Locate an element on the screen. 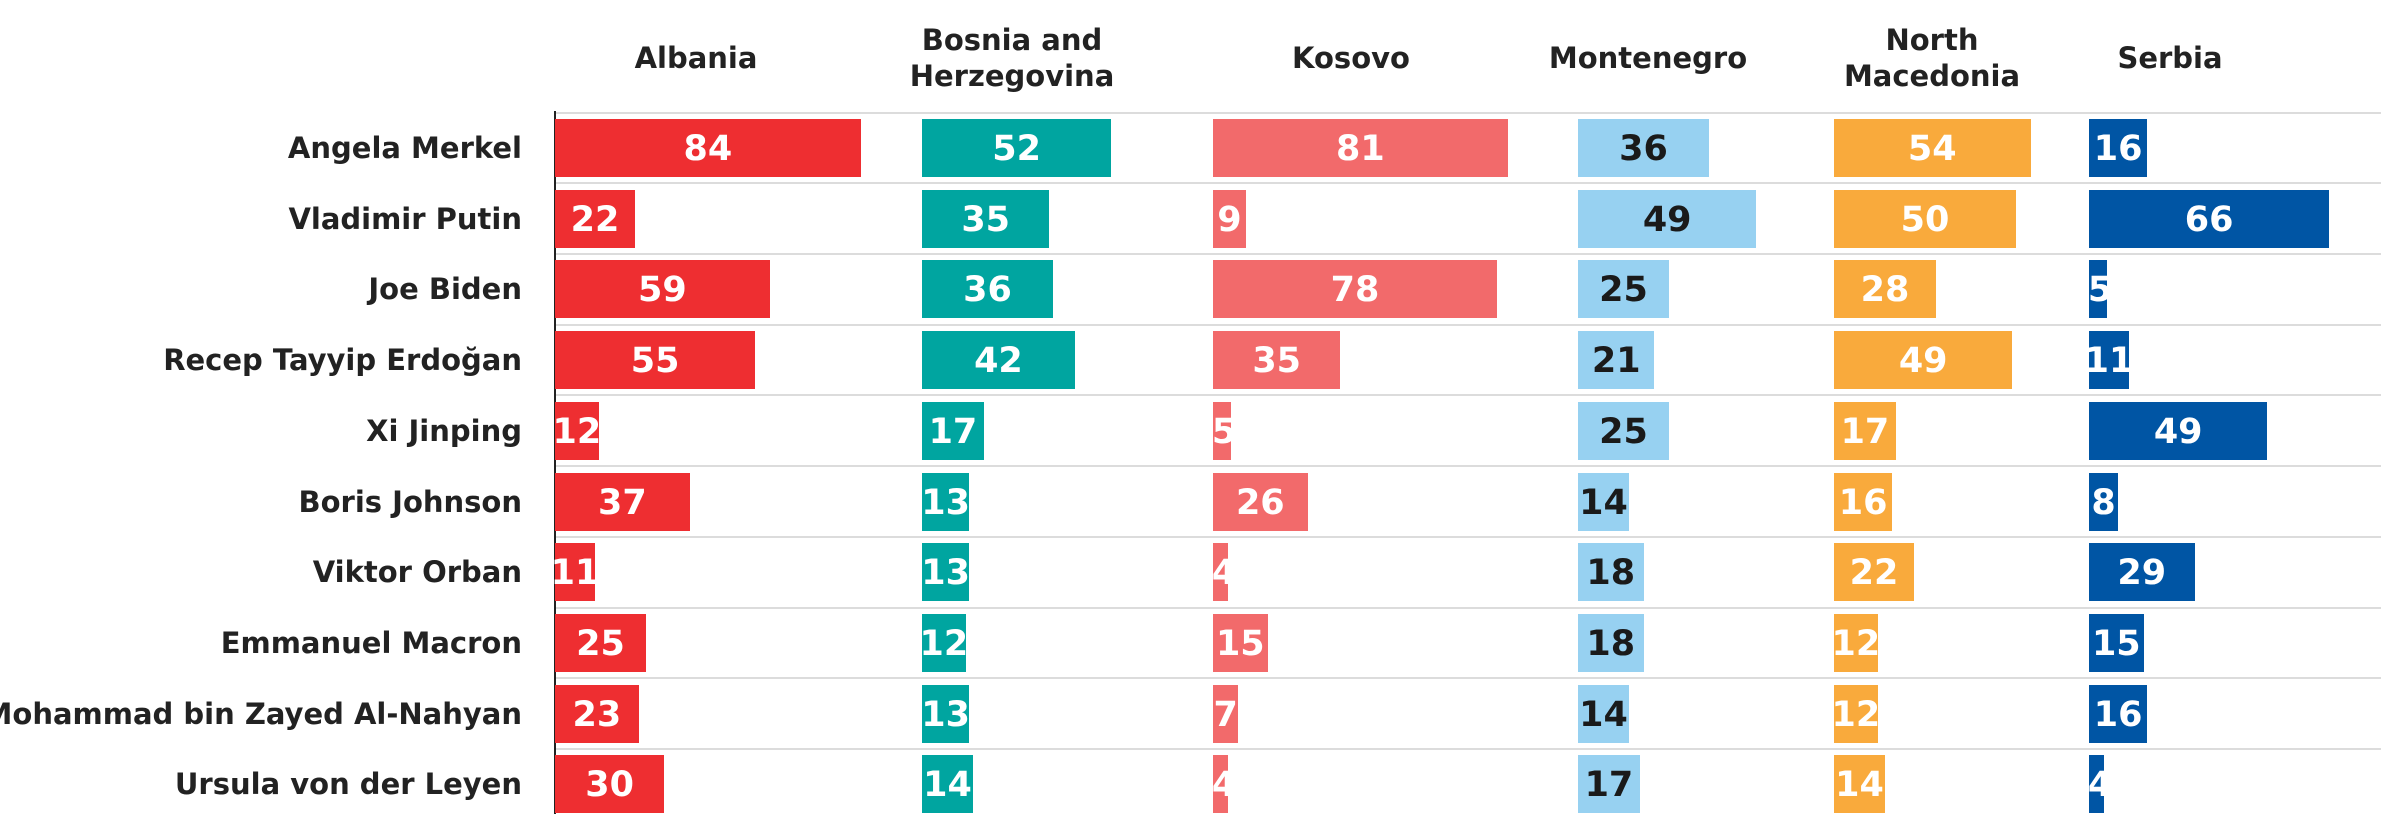 Image resolution: width=2393 pixels, height=814 pixels. value-label: 9 is located at coordinates (1229, 219).